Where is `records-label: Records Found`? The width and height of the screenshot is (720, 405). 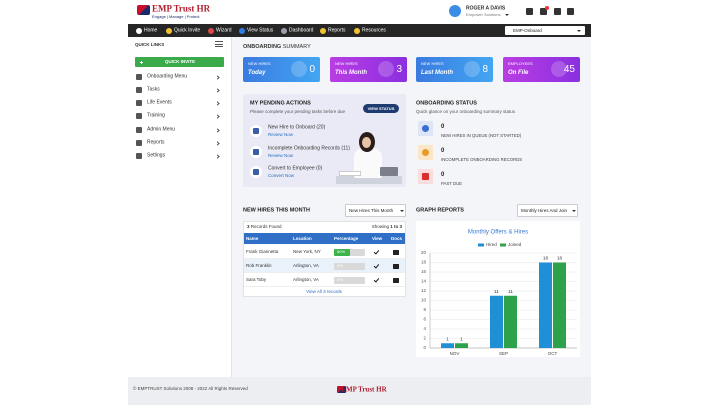 records-label: Records Found is located at coordinates (265, 226).